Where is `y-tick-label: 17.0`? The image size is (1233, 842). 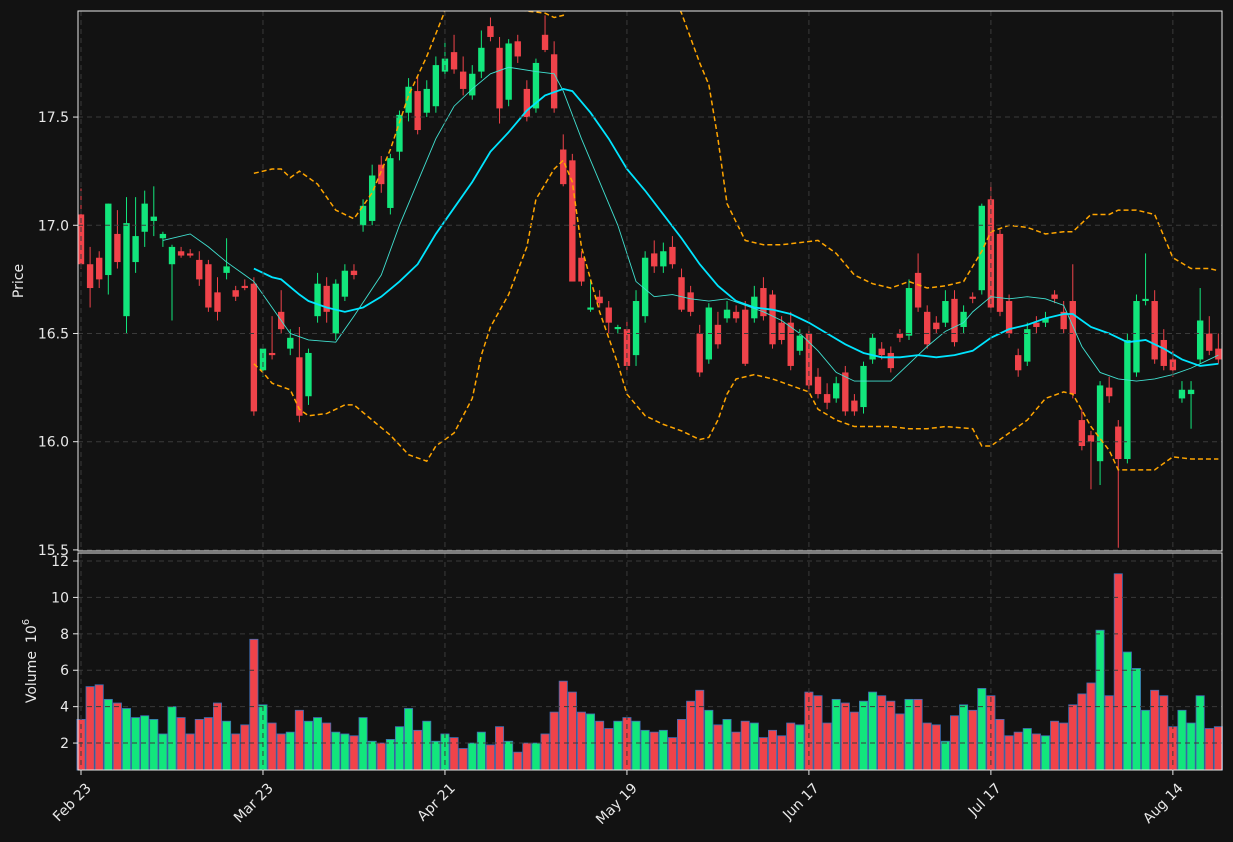
y-tick-label: 17.0 is located at coordinates (53, 226).